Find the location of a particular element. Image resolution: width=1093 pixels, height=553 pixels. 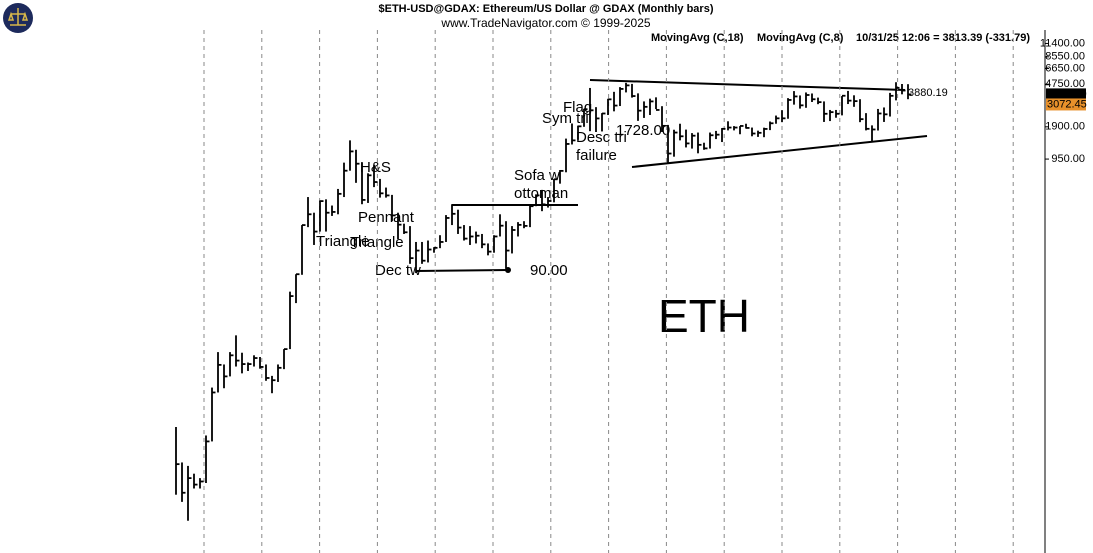

legend-entry: MovingAvg (C,8) is located at coordinates (800, 38).